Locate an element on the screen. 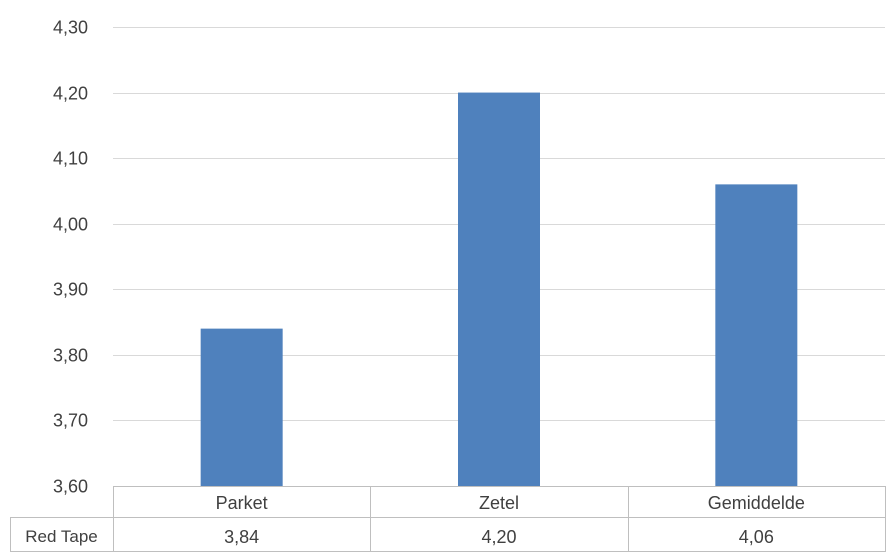 This screenshot has width=886, height=558. data-value-label: 4,06 is located at coordinates (756, 537).